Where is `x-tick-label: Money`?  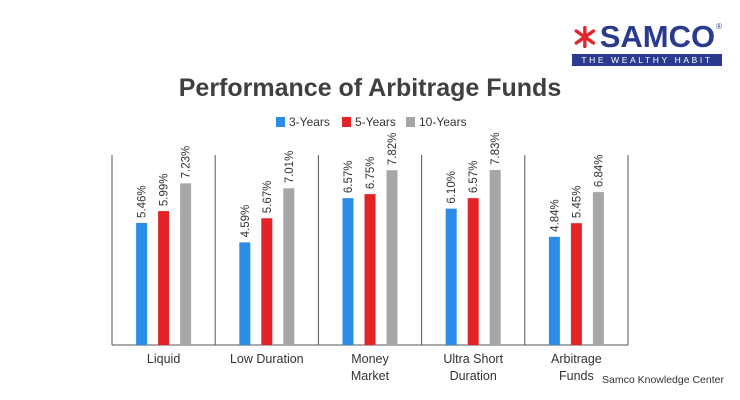
x-tick-label: Money is located at coordinates (370, 359).